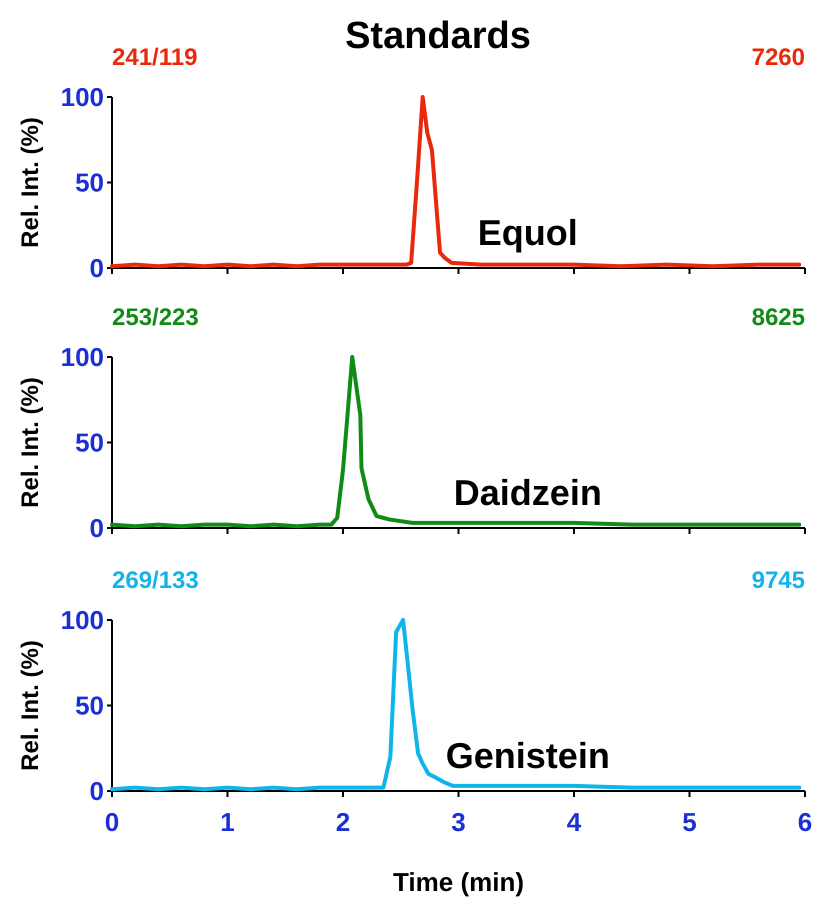  Describe the element at coordinates (343, 822) in the screenshot. I see `x-tick-label: 2` at that location.